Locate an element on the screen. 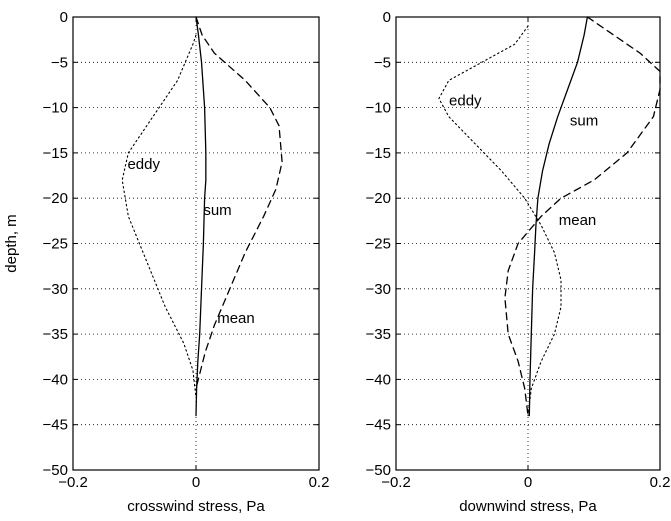 This screenshot has width=671, height=521. x-axis-label: downwind stress, Pa is located at coordinates (528, 506).